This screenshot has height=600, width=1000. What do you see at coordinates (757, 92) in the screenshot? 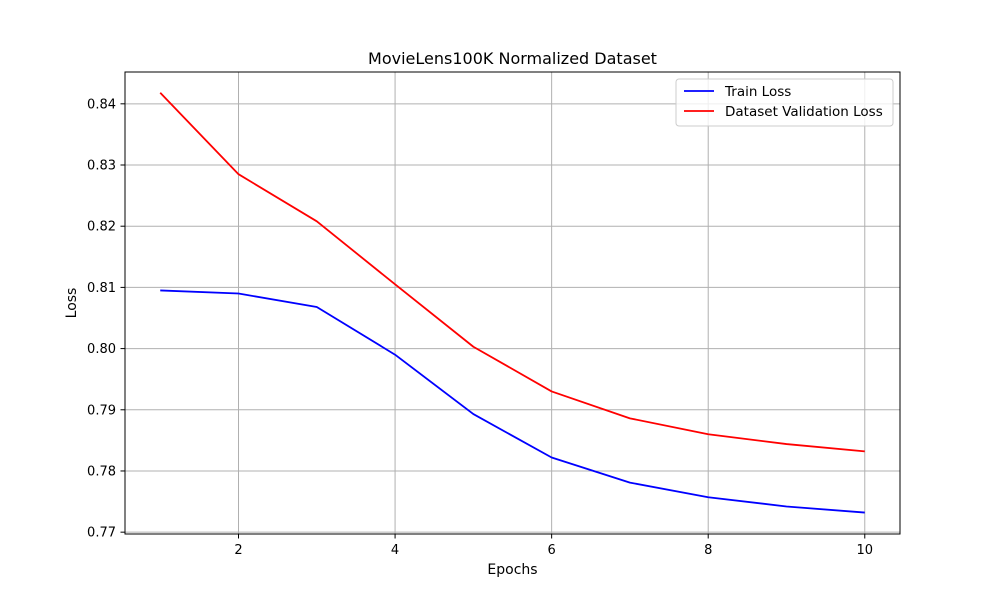
I see `legend-label-train-loss: Train Loss` at bounding box center [757, 92].